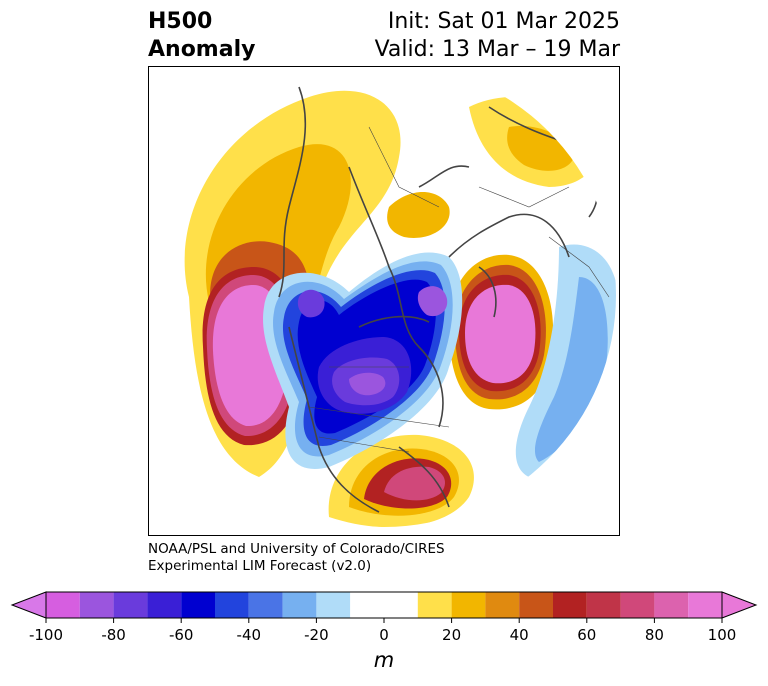 The width and height of the screenshot is (768, 686). Describe the element at coordinates (586, 635) in the screenshot. I see `colorbar-tick-label: 60` at that location.